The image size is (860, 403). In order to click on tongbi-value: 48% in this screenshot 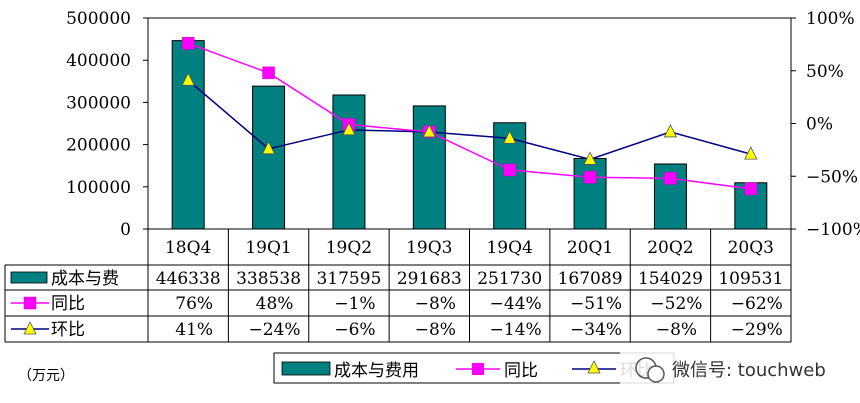, I will do `click(275, 304)`.